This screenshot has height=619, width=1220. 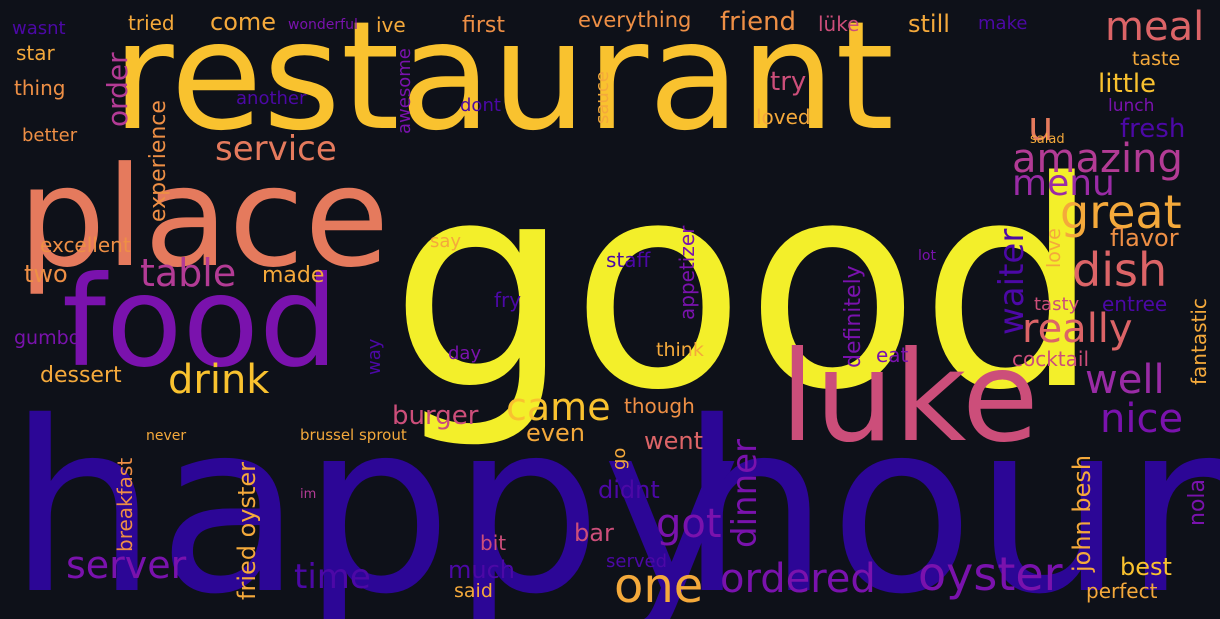 What do you see at coordinates (927, 256) in the screenshot?
I see `word-lot: lot` at bounding box center [927, 256].